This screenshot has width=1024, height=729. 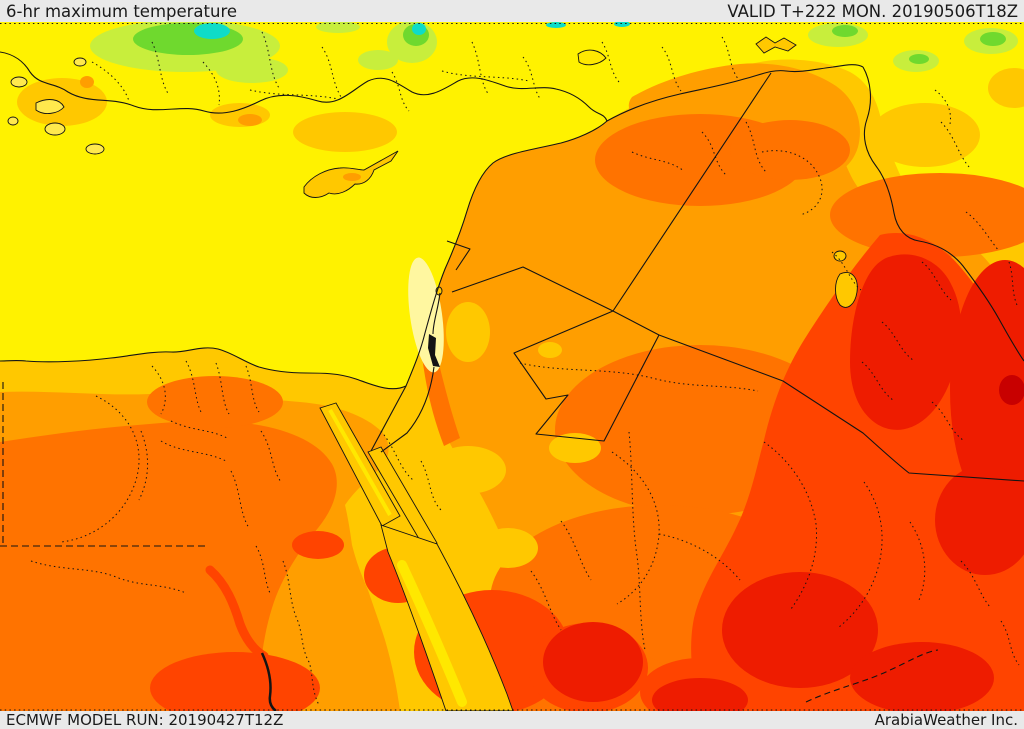 I want to click on valid-time-label: VALID T+222 MON. 20190506T18Z, so click(x=872, y=11).